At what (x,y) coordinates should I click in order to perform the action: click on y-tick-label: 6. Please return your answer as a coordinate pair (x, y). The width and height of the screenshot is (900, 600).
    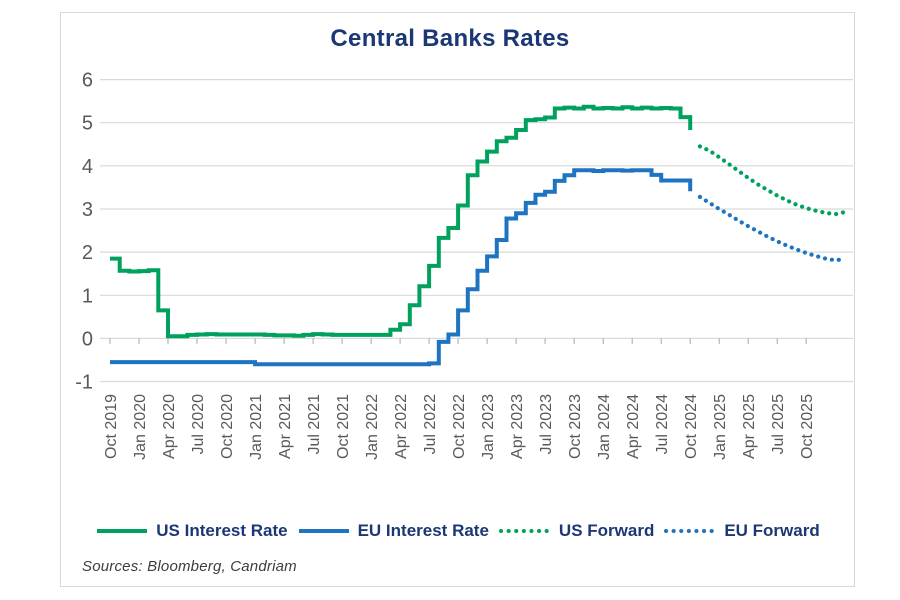
    Looking at the image, I should click on (87, 81).